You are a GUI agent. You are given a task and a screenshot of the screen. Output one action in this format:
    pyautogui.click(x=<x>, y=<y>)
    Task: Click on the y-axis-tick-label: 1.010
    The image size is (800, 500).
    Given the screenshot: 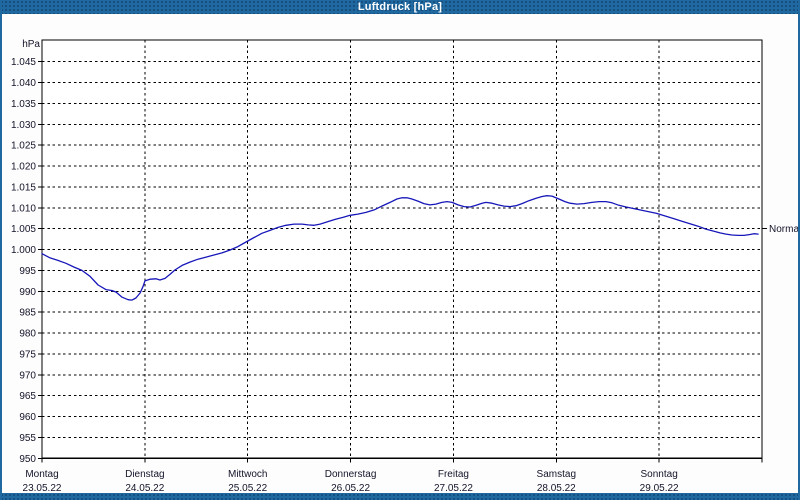 What is the action you would take?
    pyautogui.click(x=23, y=208)
    